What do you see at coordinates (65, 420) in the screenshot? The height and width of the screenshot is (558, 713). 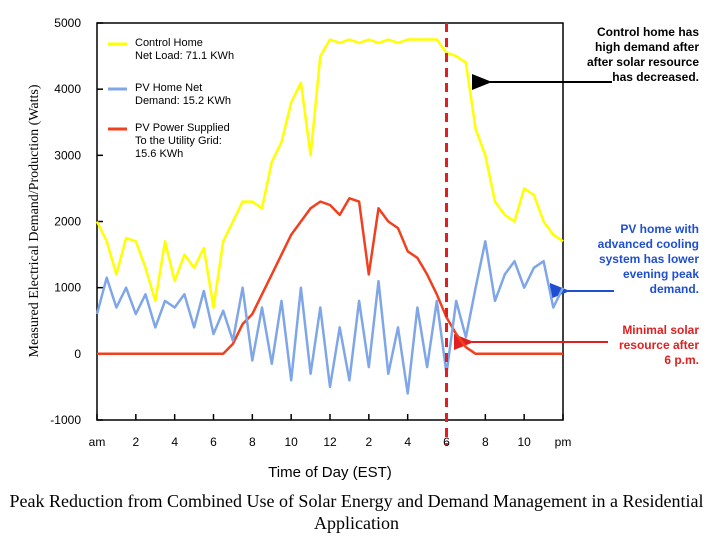 I see `y-tick-label: -1000` at bounding box center [65, 420].